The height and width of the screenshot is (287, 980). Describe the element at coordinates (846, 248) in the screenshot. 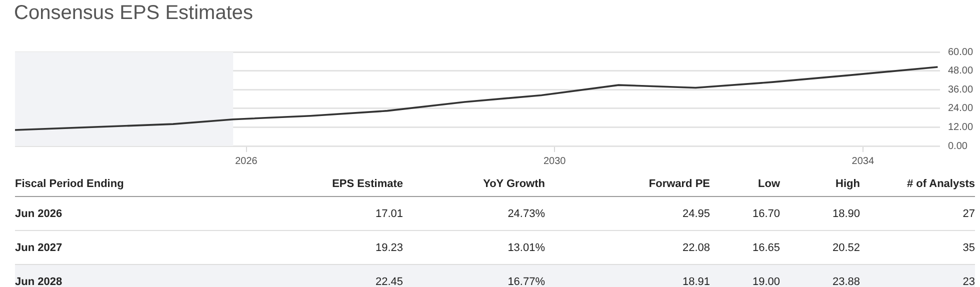

I see `text: 20.52` at that location.